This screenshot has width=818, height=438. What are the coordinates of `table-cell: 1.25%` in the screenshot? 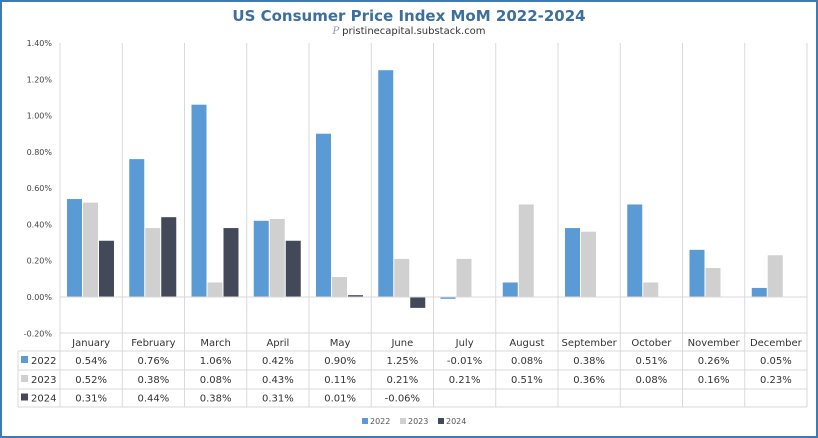 It's located at (402, 361).